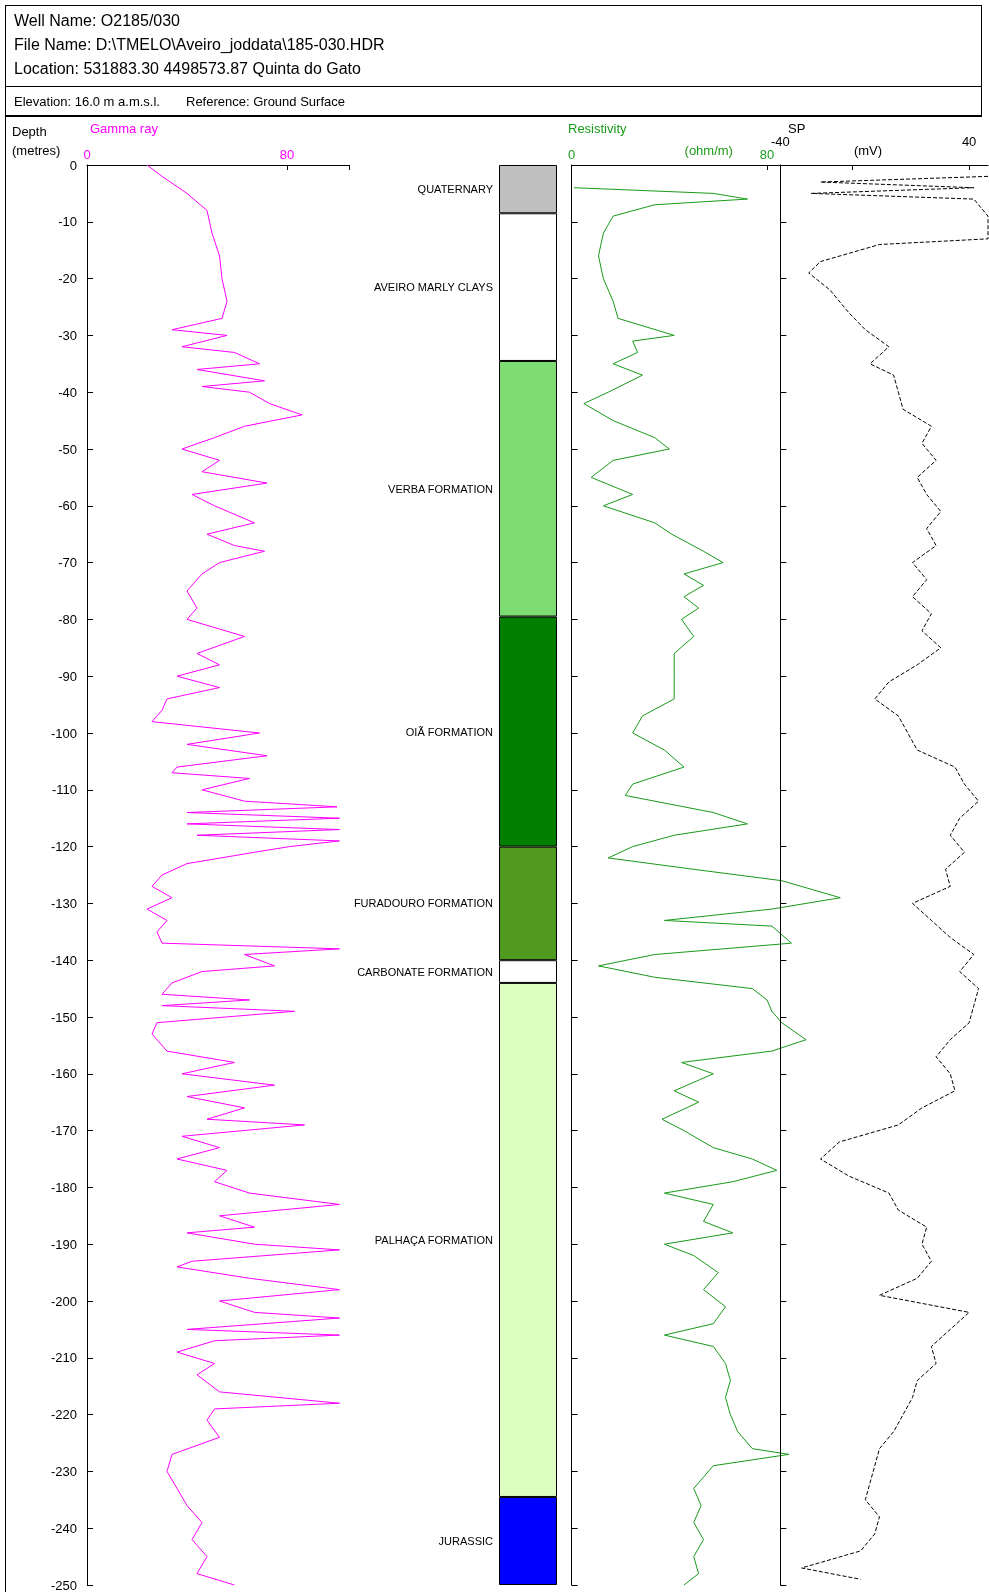 The image size is (989, 1592). Describe the element at coordinates (63, 1074) in the screenshot. I see `y-tick-label: -160` at that location.